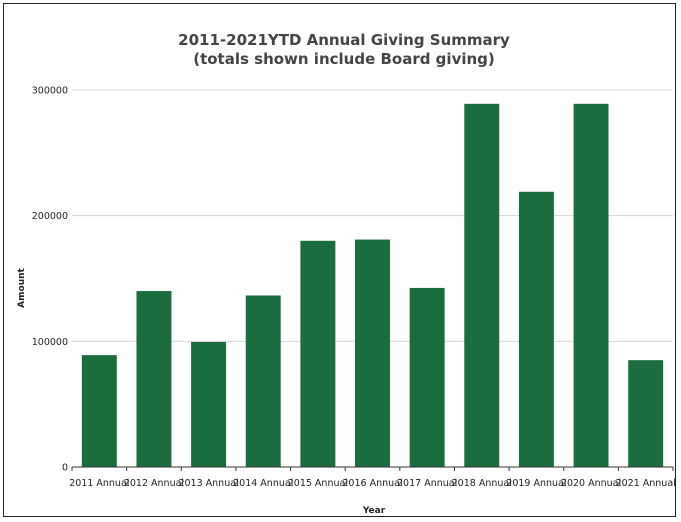  Describe the element at coordinates (344, 59) in the screenshot. I see `chart-subtitle: (totals shown include Board giving)` at that location.